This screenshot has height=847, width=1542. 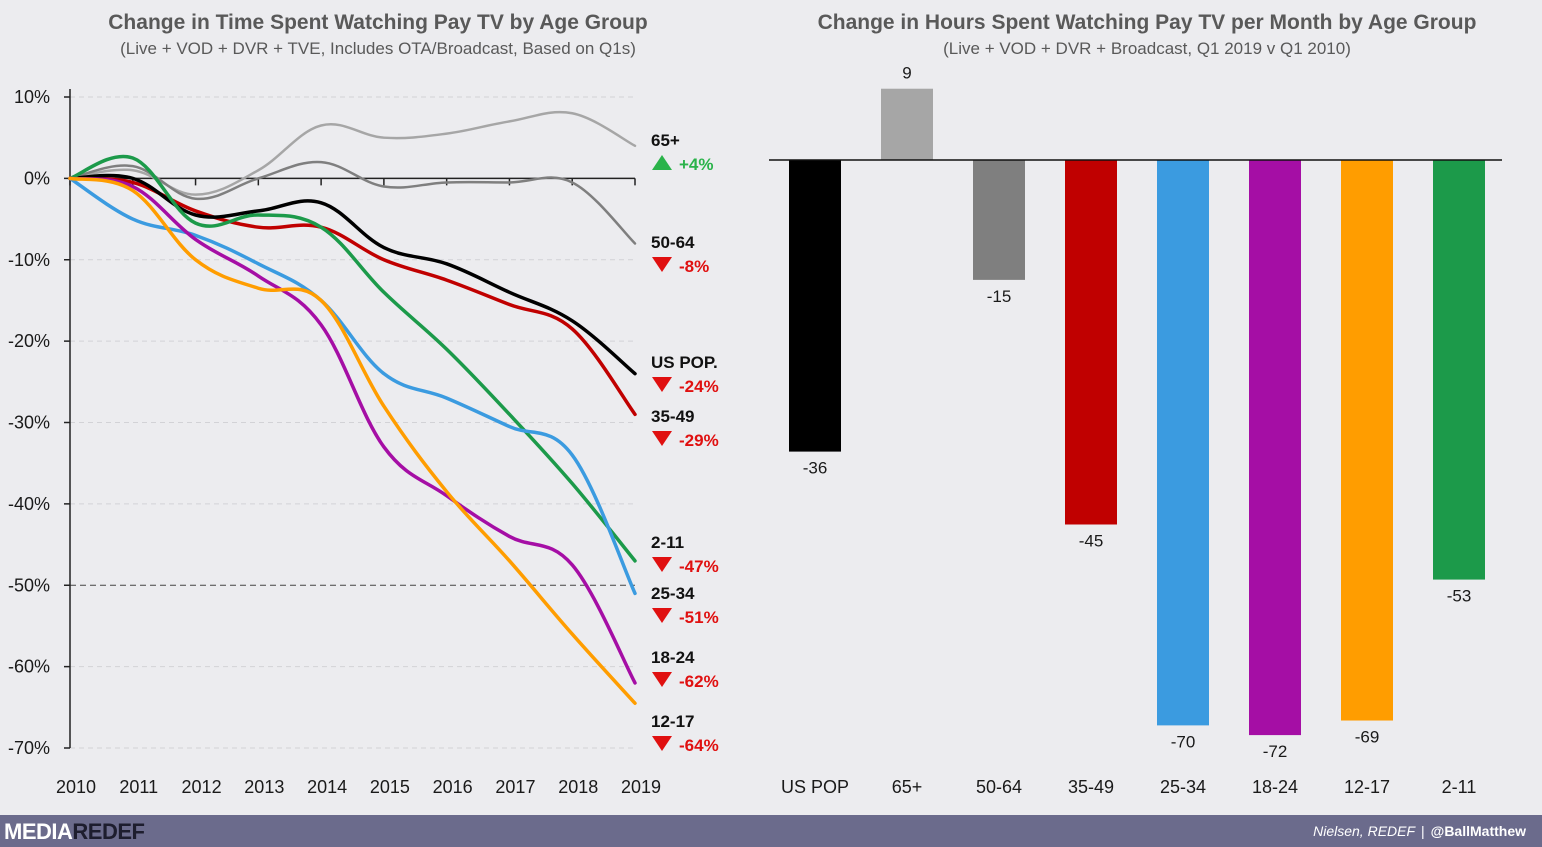 I want to click on y-tick-label: -70%, so click(x=29, y=748).